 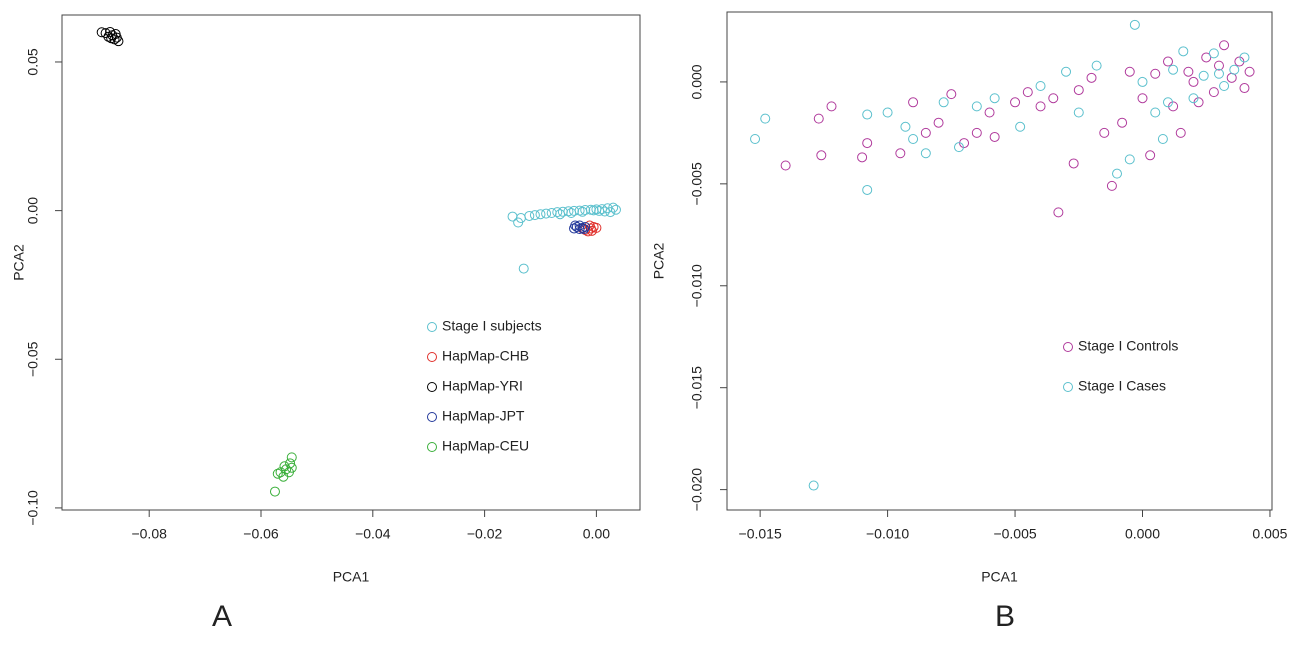 I want to click on y-tick-label: −0.005, so click(x=697, y=183).